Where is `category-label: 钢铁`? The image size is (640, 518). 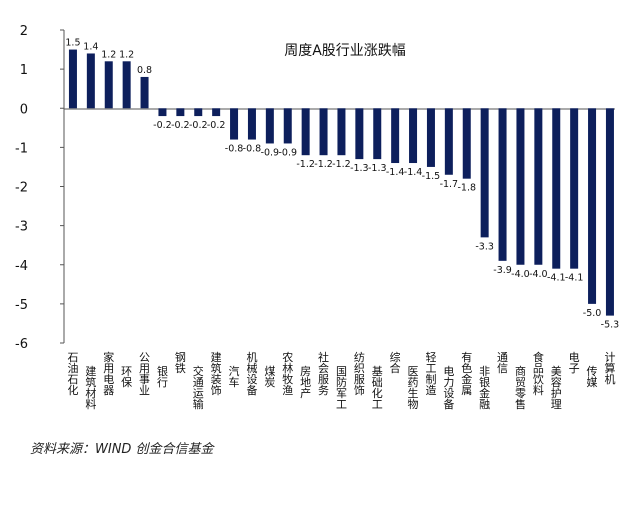 category-label: 钢铁 is located at coordinates (180, 363).